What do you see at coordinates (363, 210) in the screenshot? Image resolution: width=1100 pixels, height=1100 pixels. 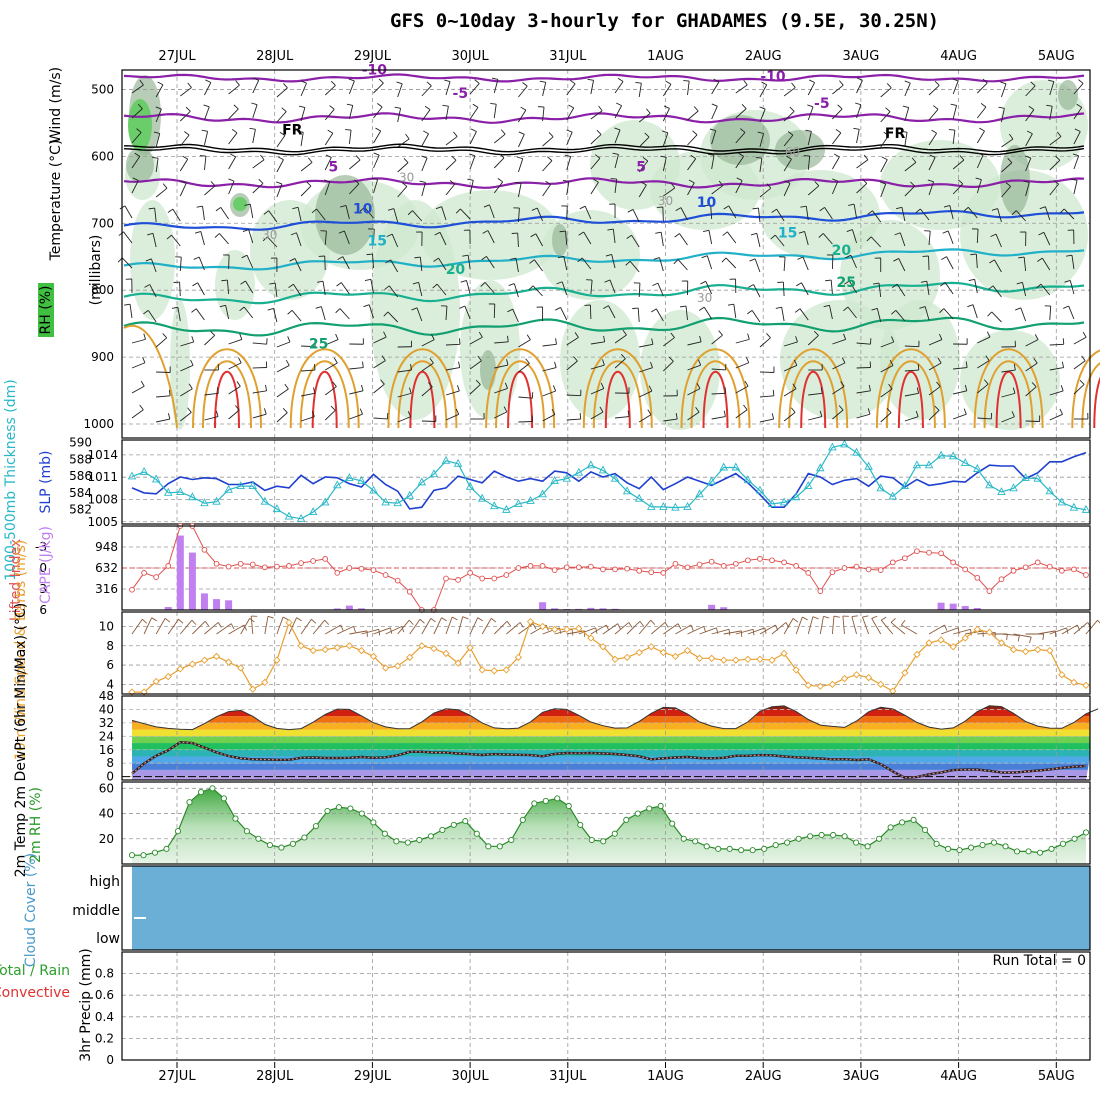 I see `contour-label: 10` at bounding box center [363, 210].